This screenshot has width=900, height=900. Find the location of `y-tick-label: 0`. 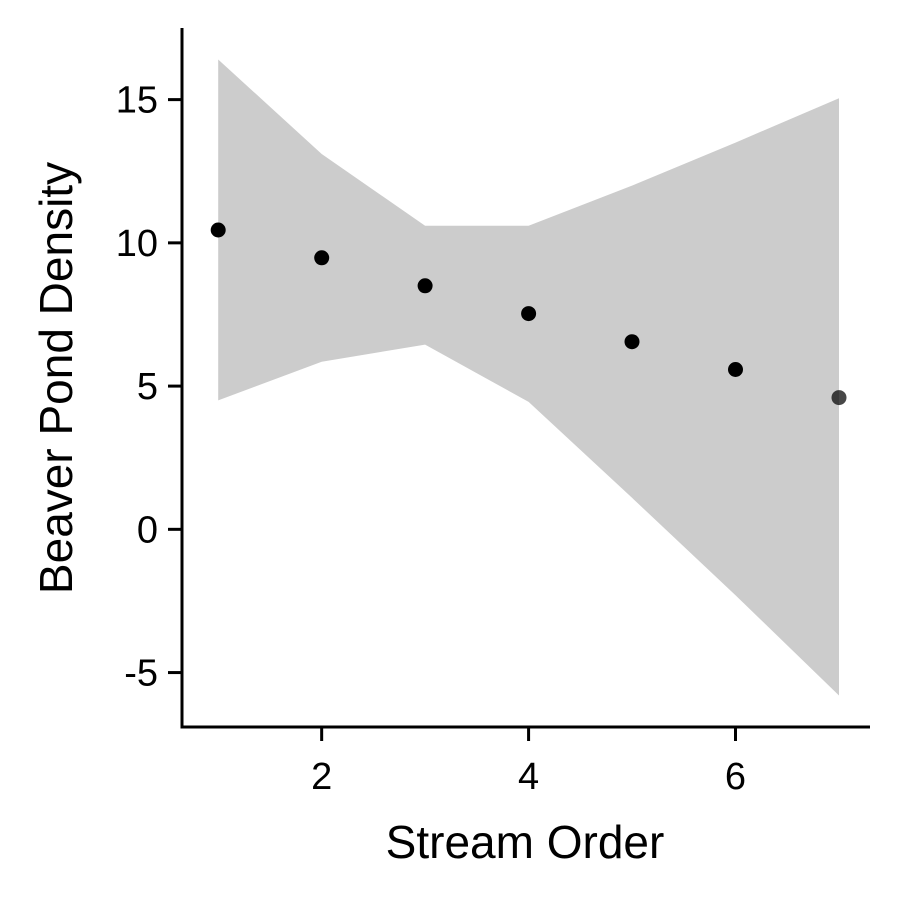

y-tick-label: 0 is located at coordinates (147, 530).